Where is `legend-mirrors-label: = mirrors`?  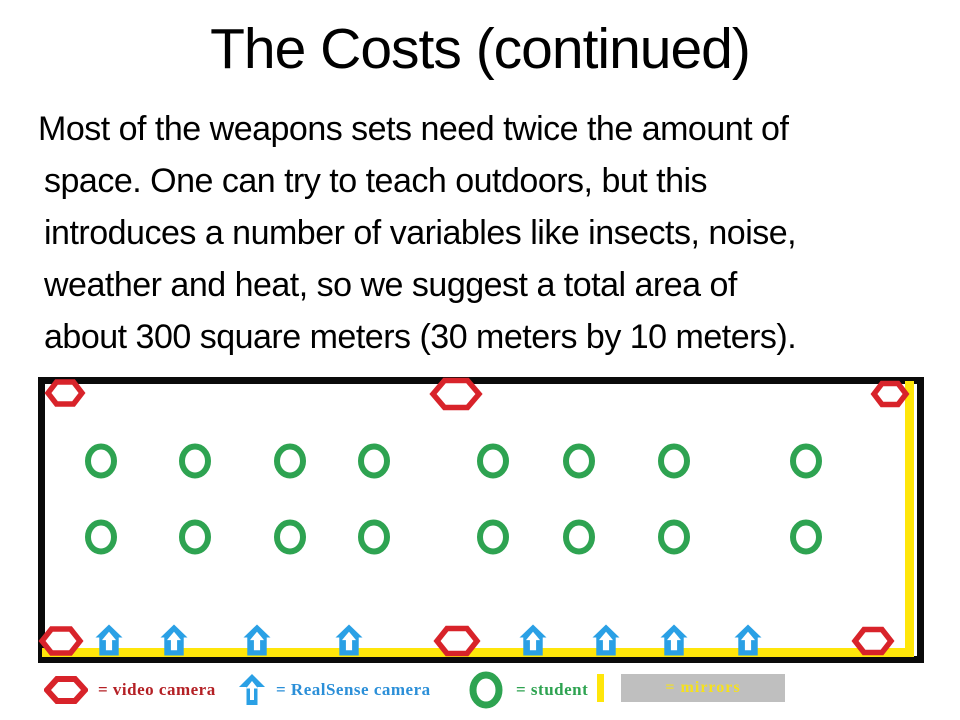 legend-mirrors-label: = mirrors is located at coordinates (703, 687).